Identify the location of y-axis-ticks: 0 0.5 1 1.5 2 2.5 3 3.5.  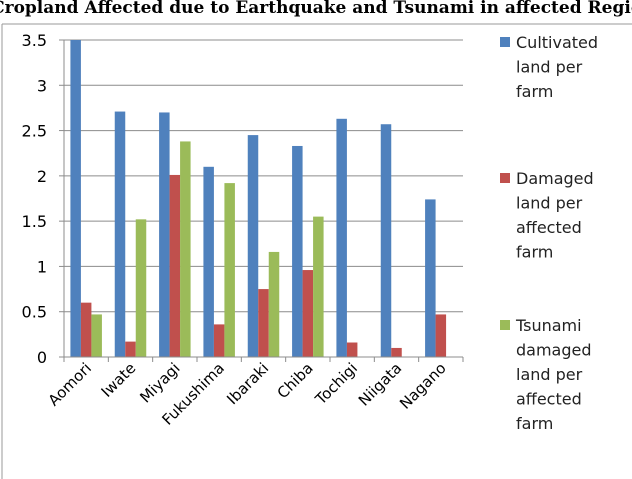
(43, 199).